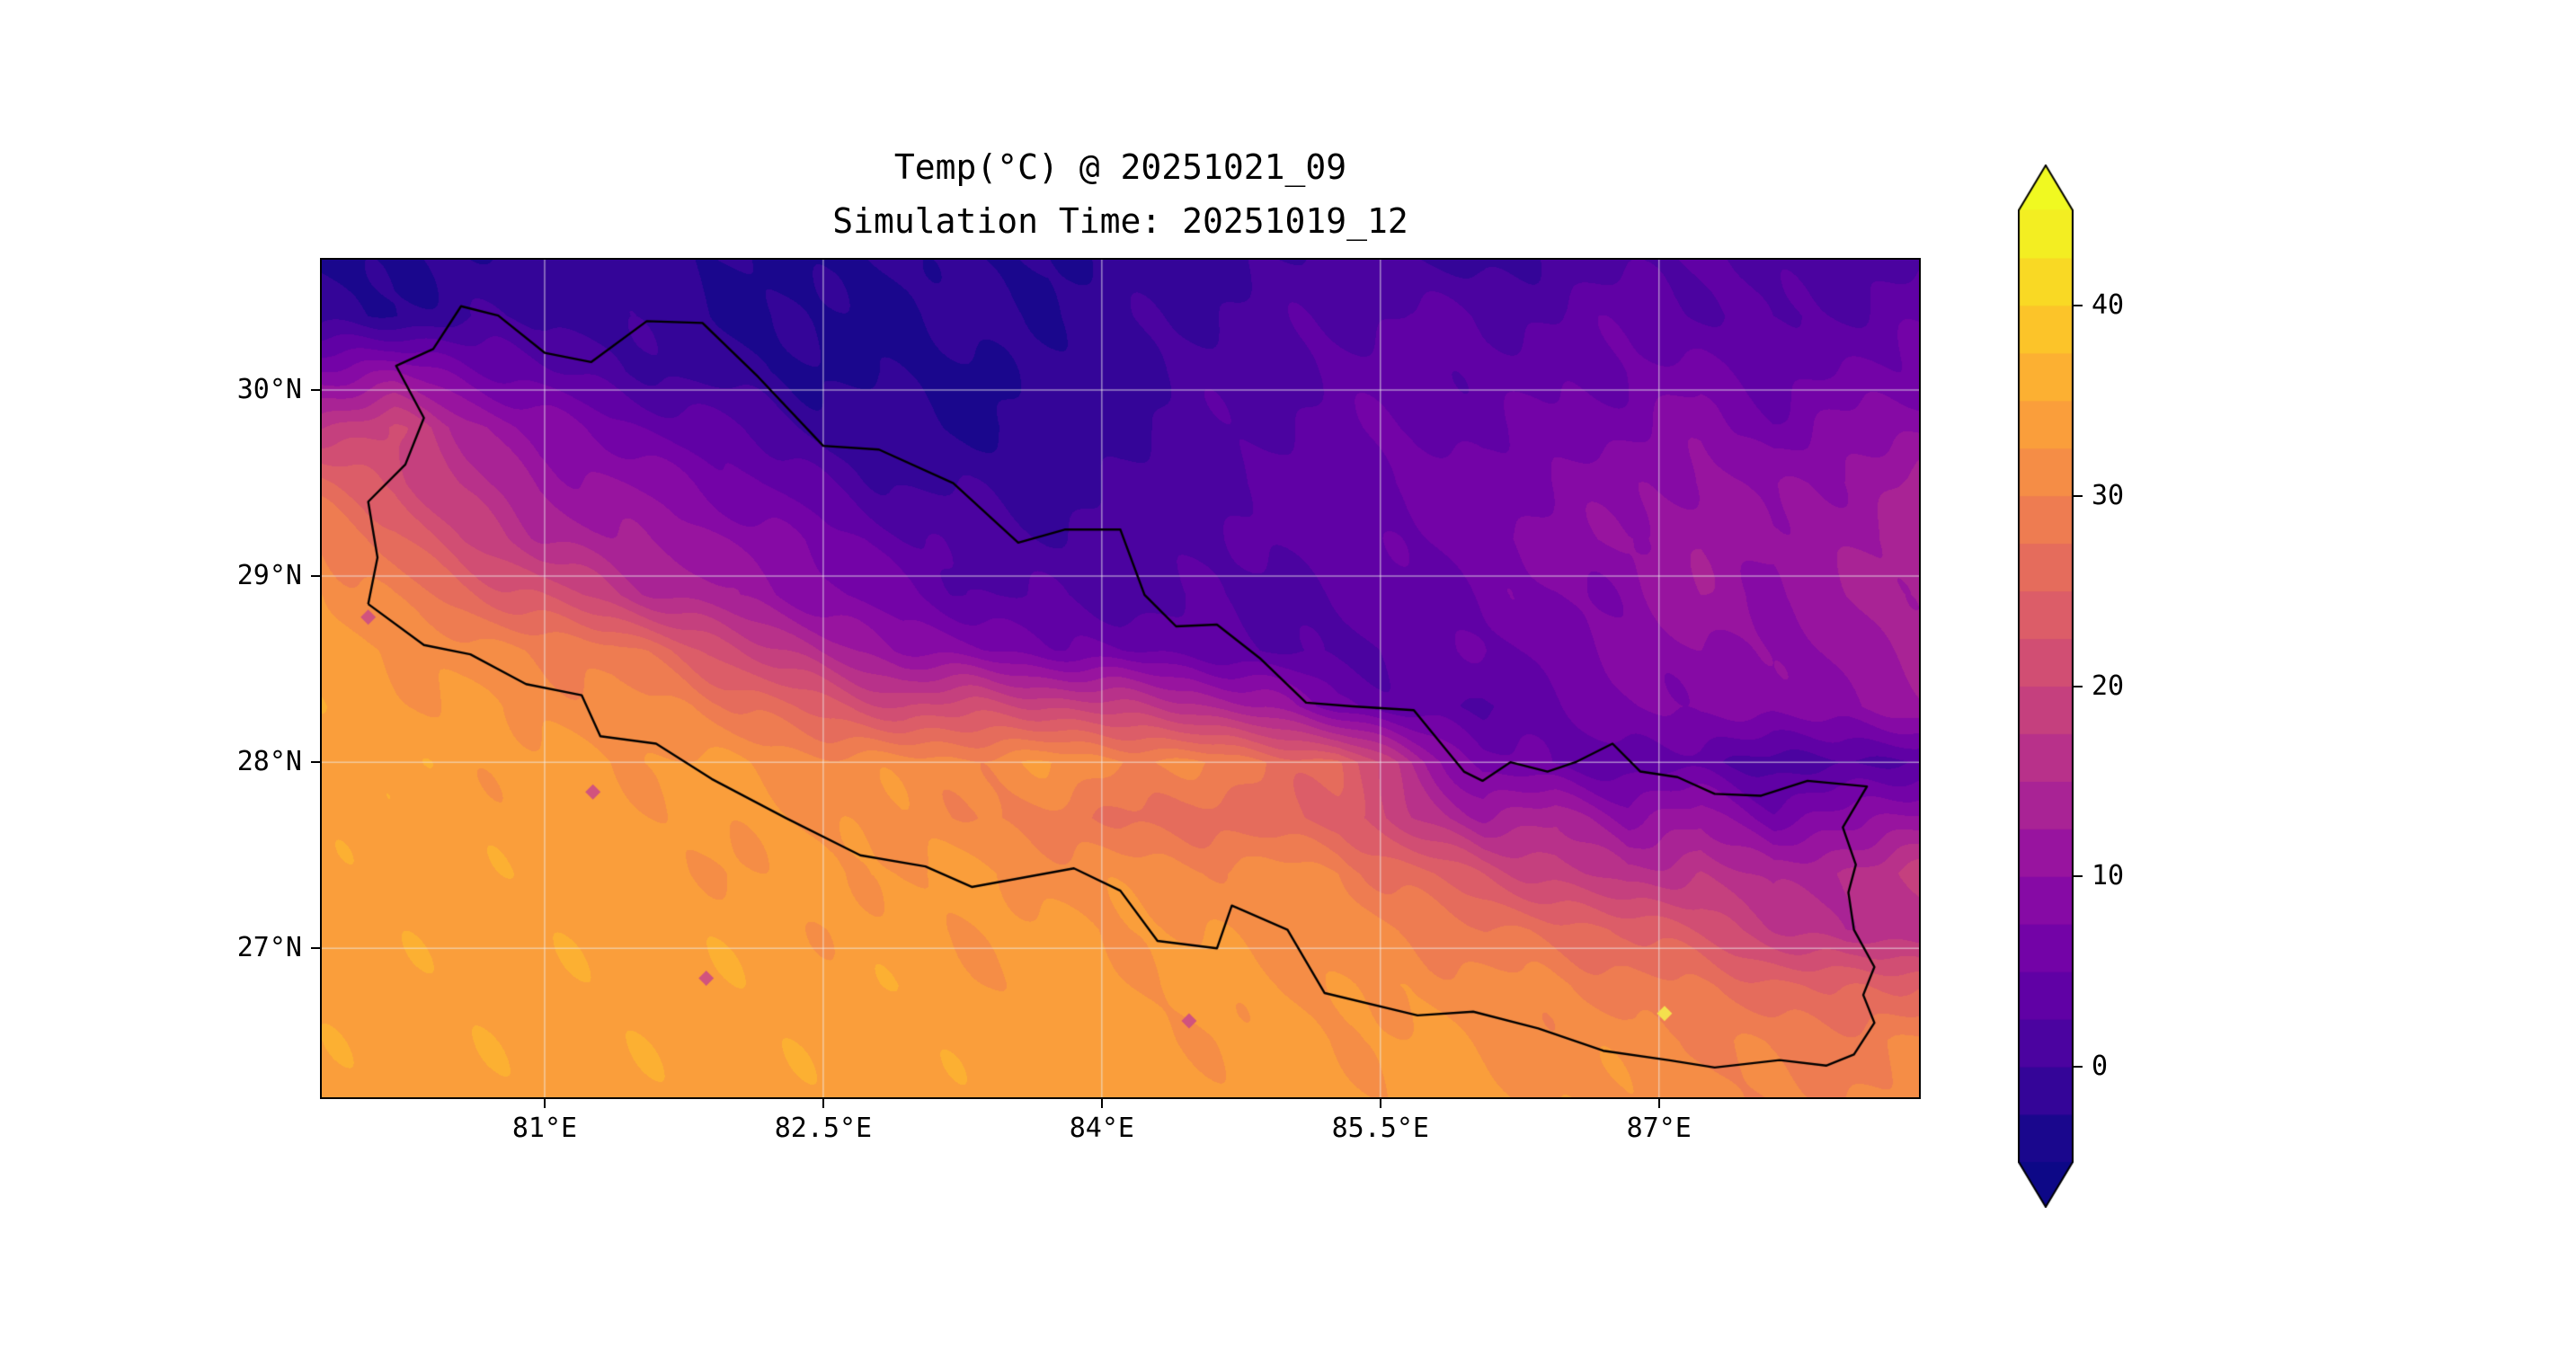  What do you see at coordinates (1101, 1128) in the screenshot?
I see `x-tick-label: 84°E` at bounding box center [1101, 1128].